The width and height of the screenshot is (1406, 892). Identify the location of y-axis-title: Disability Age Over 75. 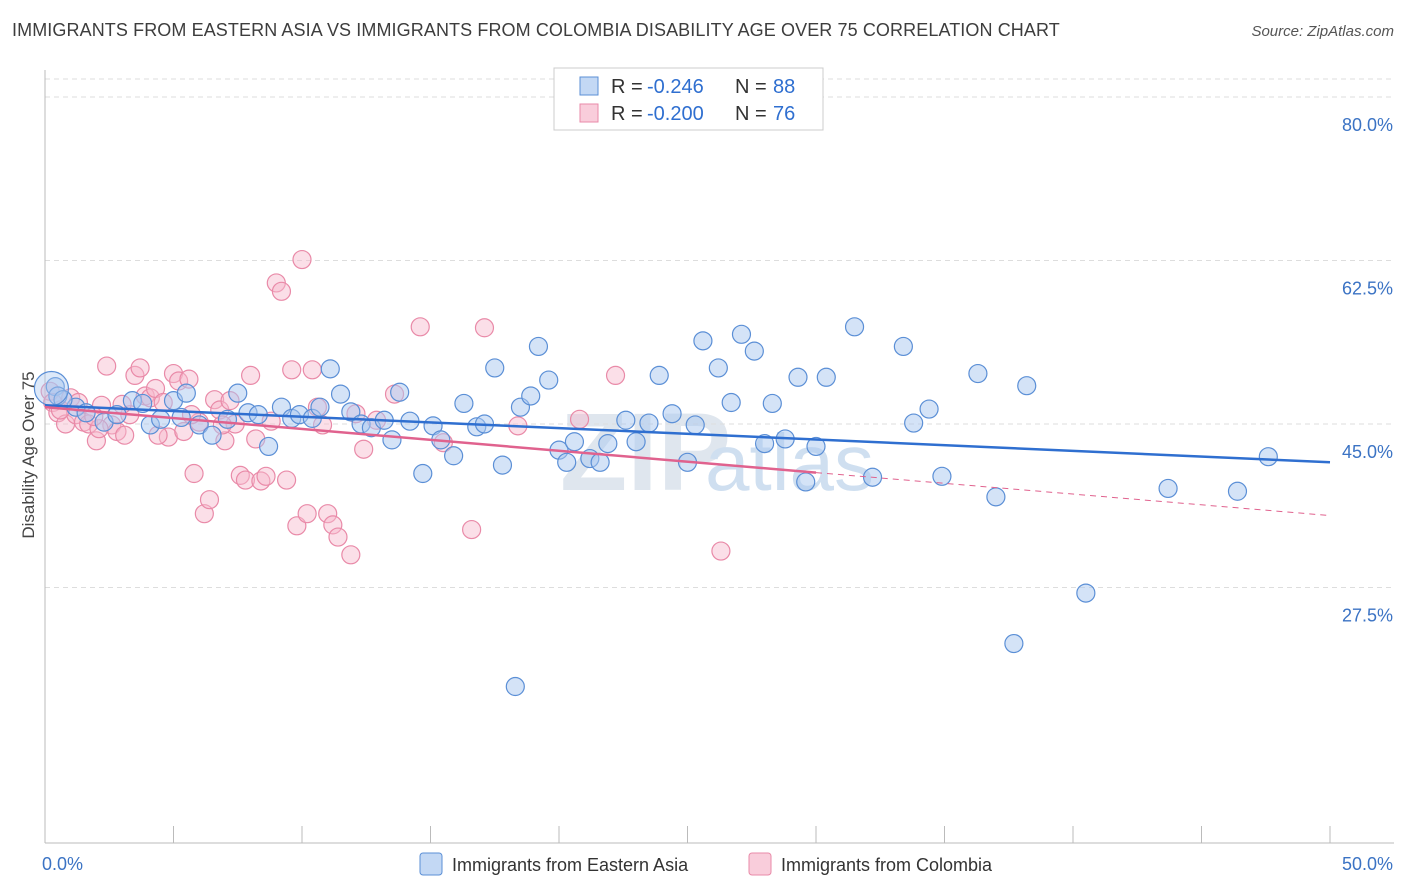
(28, 454).